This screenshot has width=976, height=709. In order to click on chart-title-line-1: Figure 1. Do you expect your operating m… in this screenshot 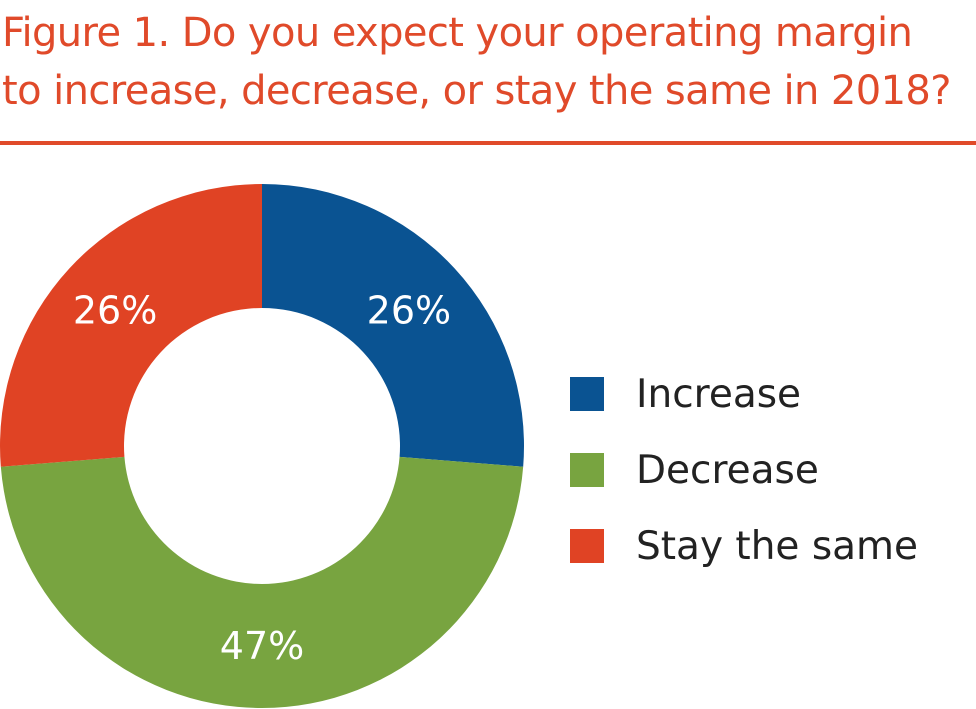, I will do `click(457, 33)`.